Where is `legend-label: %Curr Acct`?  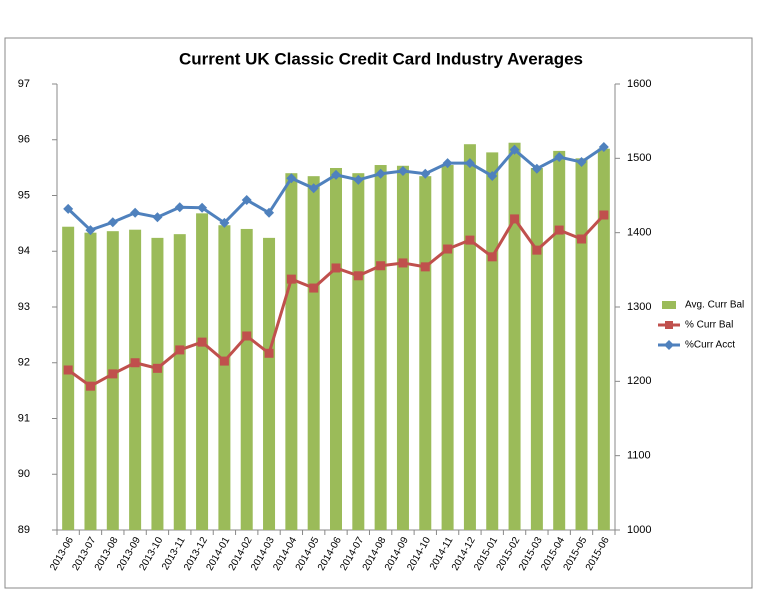 legend-label: %Curr Acct is located at coordinates (710, 345).